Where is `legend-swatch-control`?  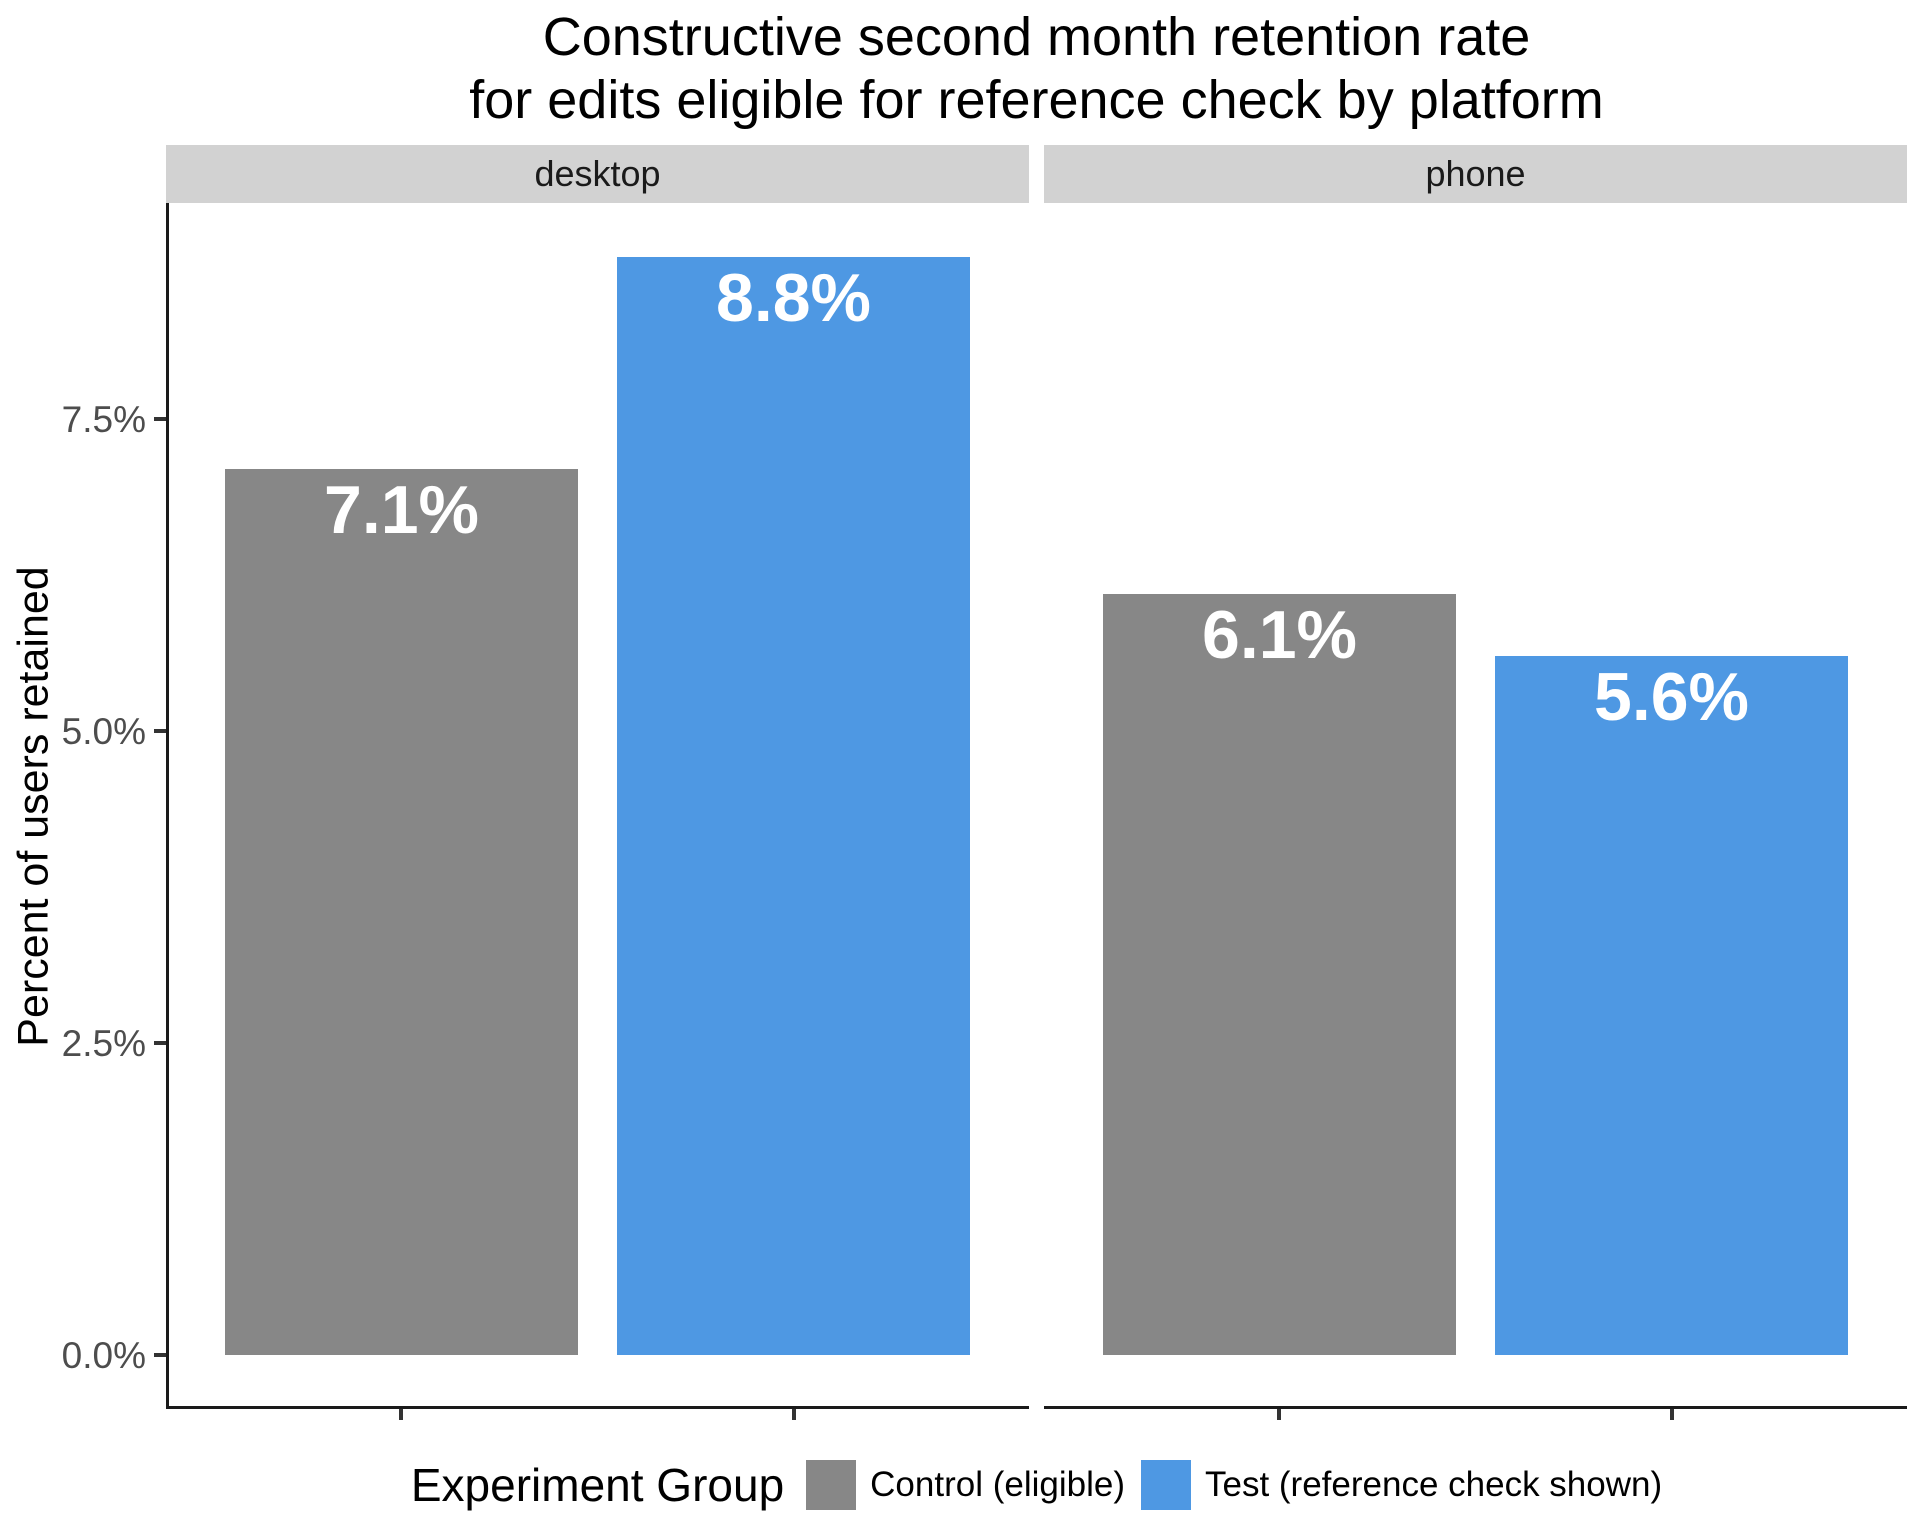
legend-swatch-control is located at coordinates (831, 1485).